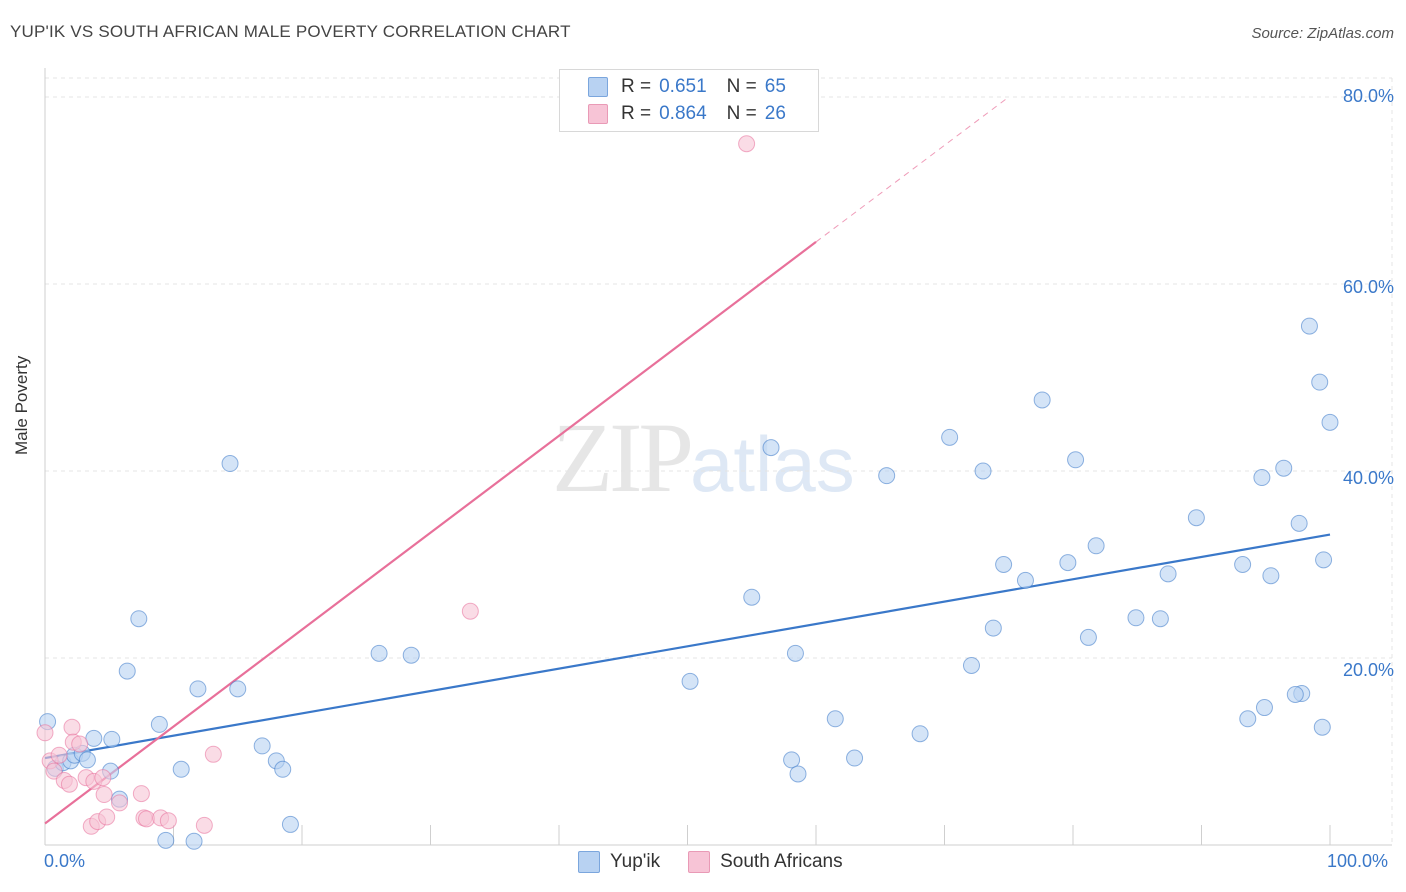 The height and width of the screenshot is (892, 1406). I want to click on series-name: Yup'ik, so click(635, 861).